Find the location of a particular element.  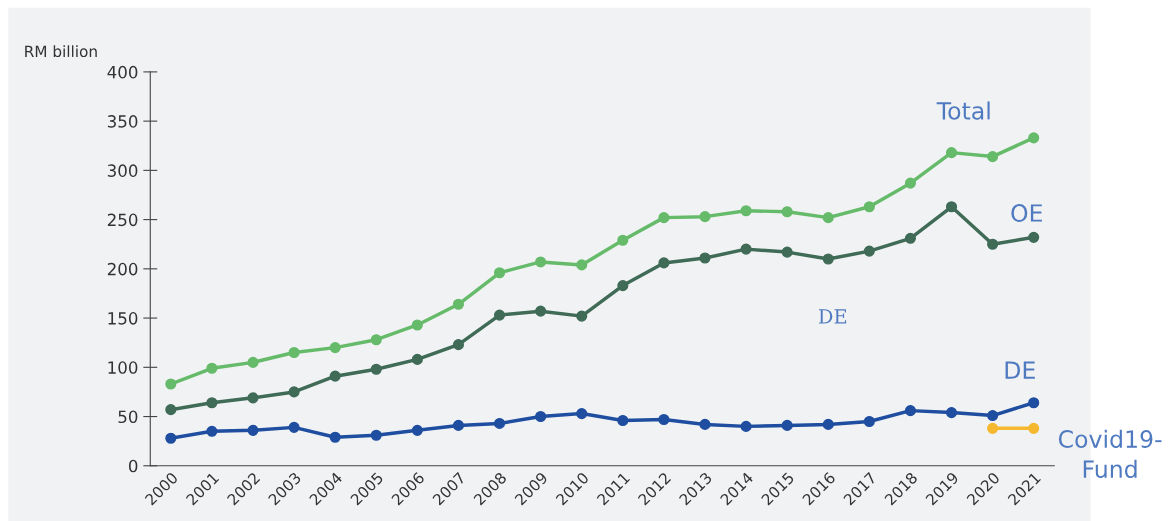

y-tick-label: 300 is located at coordinates (122, 170).